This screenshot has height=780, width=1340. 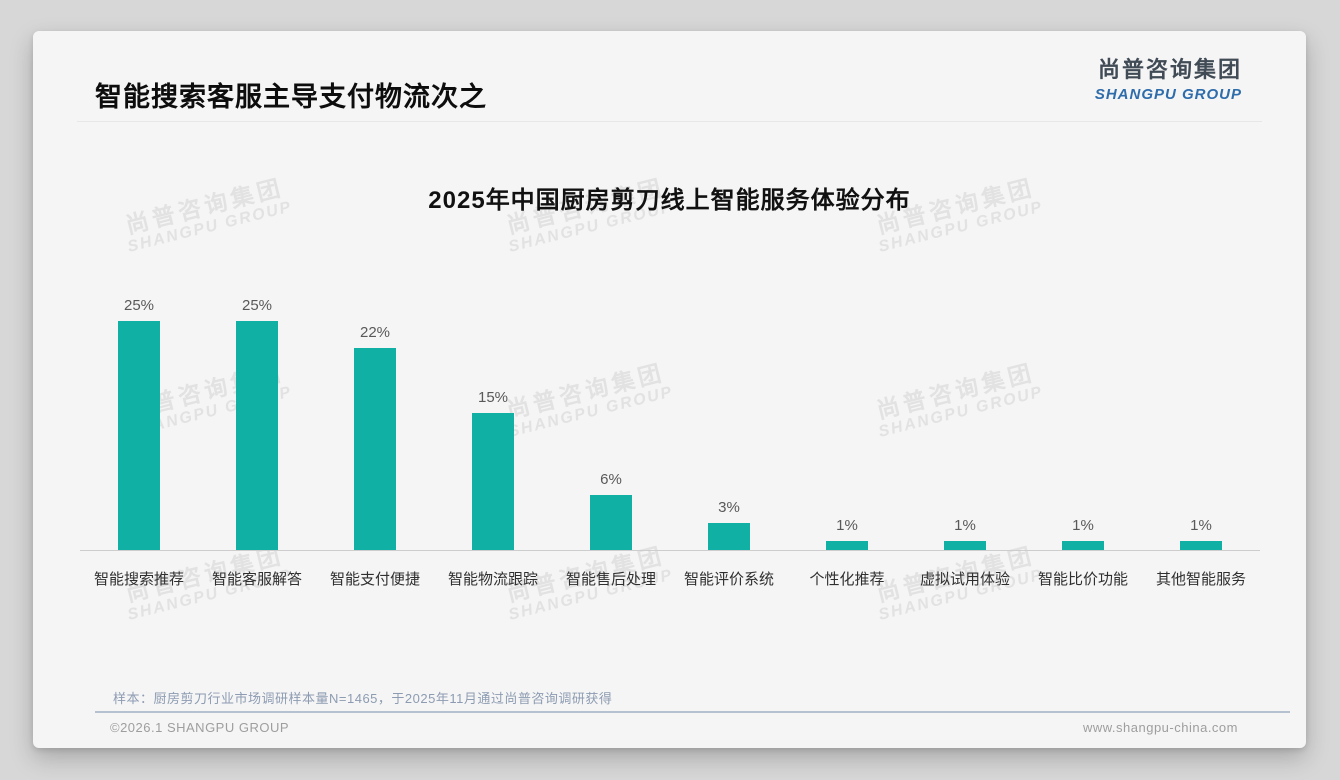 I want to click on x-axis-line, so click(x=670, y=550).